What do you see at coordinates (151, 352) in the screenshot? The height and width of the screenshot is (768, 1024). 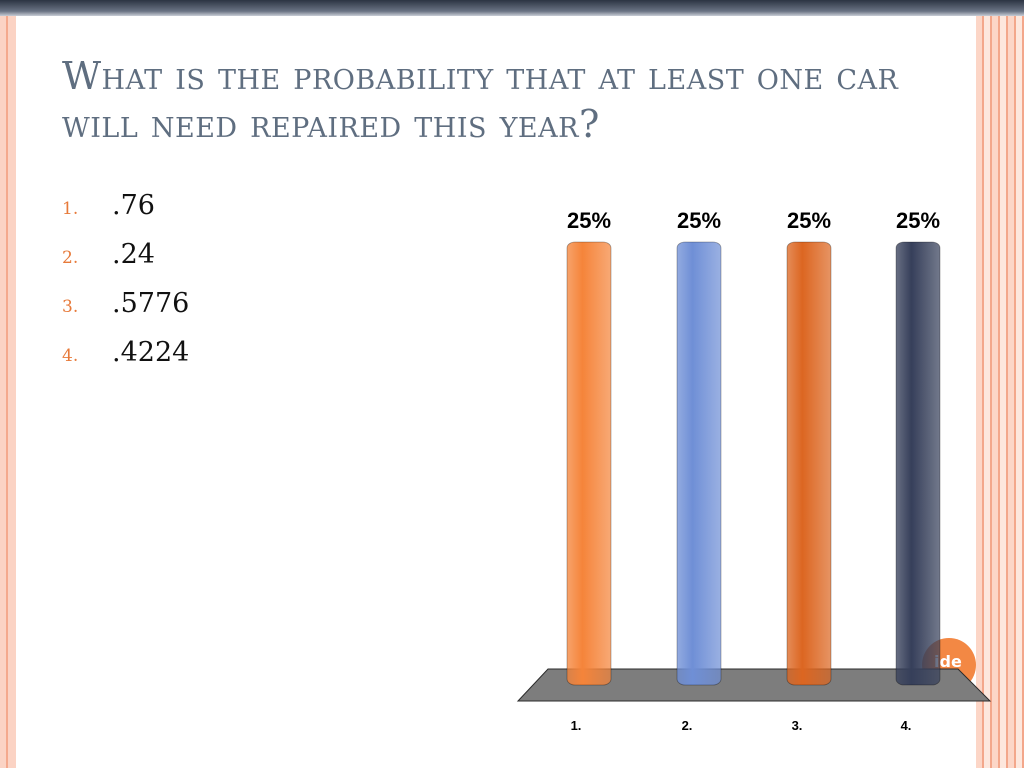 I see `answer-text: .4224` at bounding box center [151, 352].